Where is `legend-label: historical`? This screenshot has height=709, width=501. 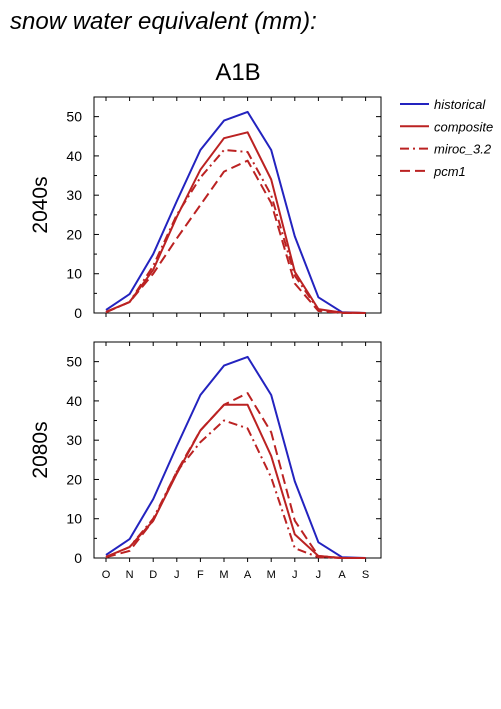
legend-label: historical is located at coordinates (460, 104).